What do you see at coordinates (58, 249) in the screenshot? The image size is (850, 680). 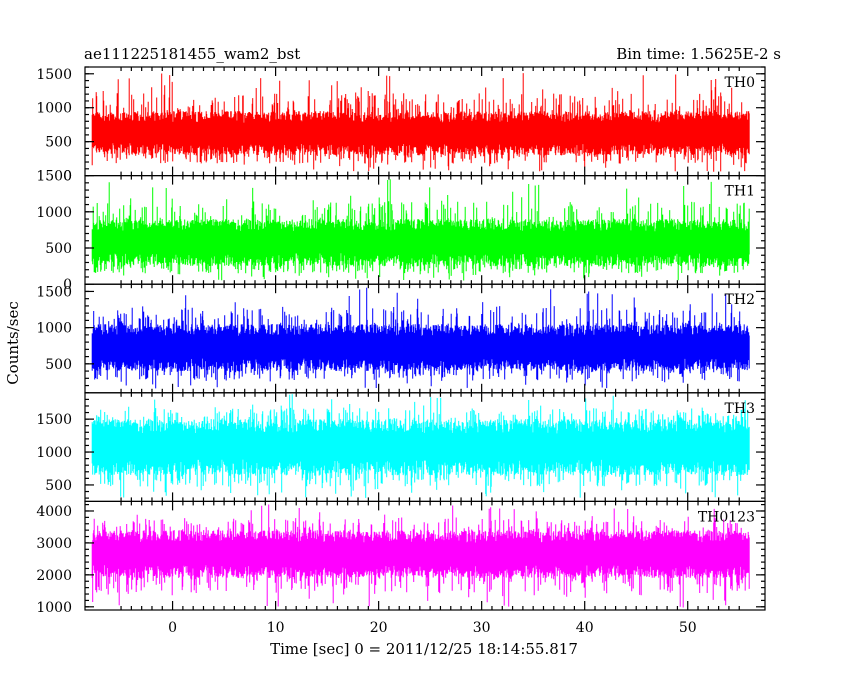 I see `y-tick-label-th1: 500` at bounding box center [58, 249].